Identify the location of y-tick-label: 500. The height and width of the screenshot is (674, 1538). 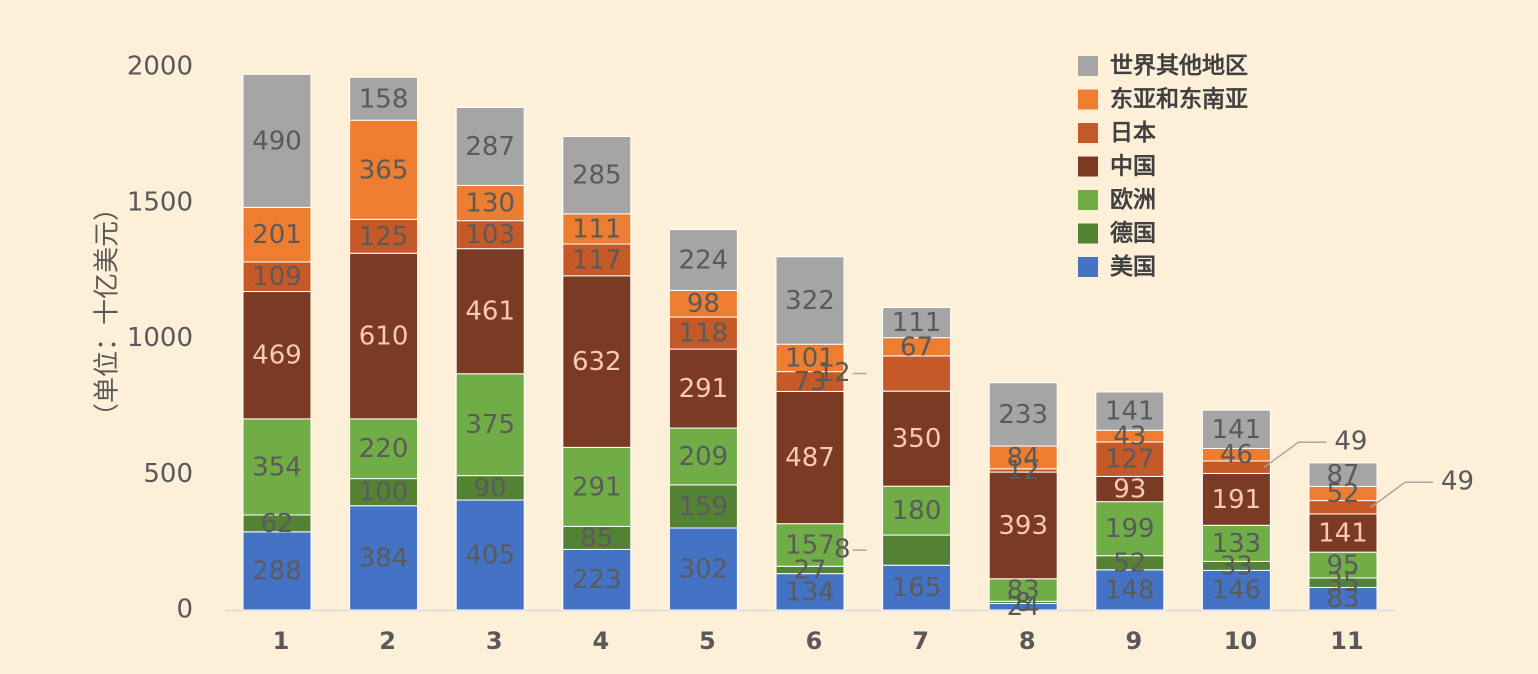
(168, 474).